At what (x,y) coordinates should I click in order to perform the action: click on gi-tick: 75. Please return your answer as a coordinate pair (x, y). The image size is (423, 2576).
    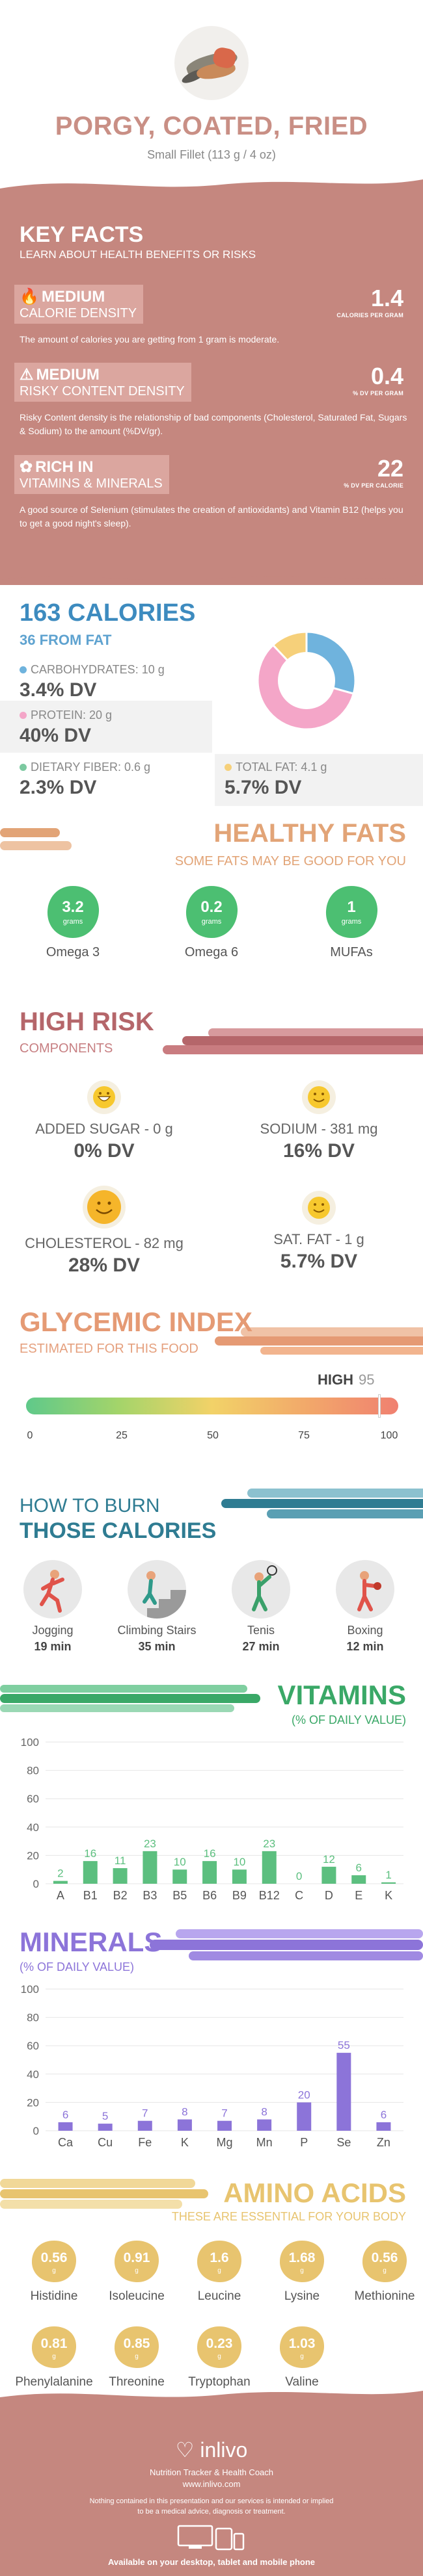
    Looking at the image, I should click on (304, 1435).